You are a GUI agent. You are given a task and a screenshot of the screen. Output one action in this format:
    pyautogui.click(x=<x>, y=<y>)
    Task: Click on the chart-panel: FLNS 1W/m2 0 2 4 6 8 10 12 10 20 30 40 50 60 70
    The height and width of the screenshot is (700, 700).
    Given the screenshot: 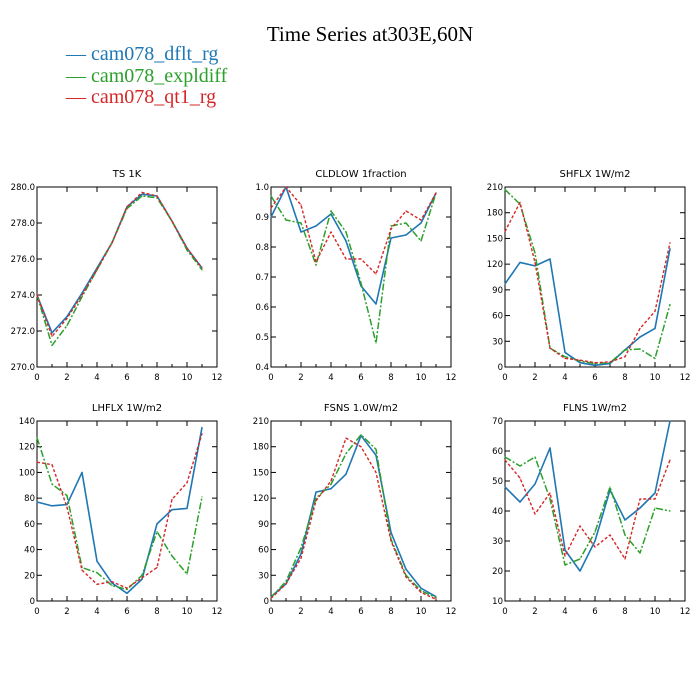 What is the action you would take?
    pyautogui.click(x=591, y=510)
    